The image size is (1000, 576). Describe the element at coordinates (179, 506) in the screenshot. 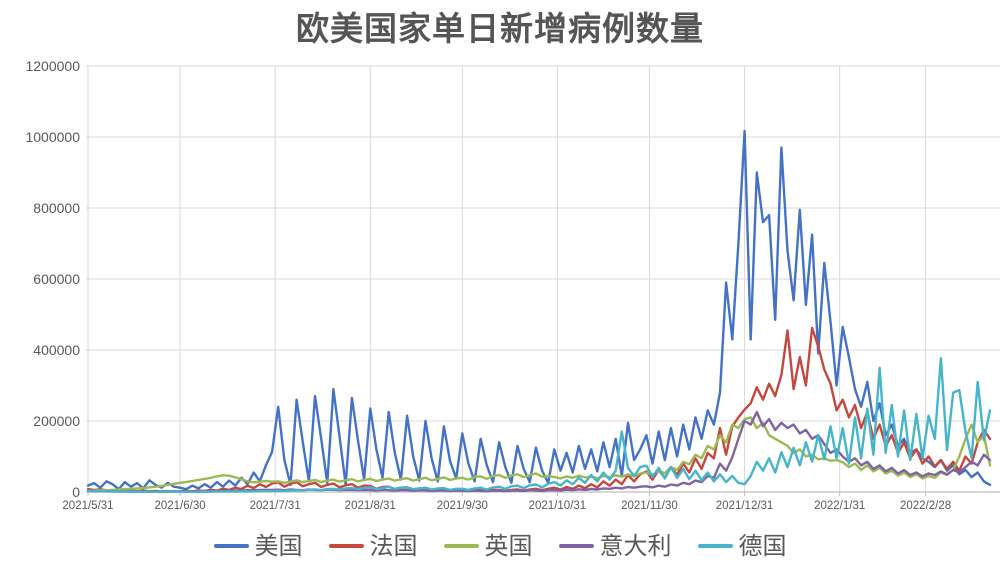

I see `x-axis-label: 2021/6/30` at that location.